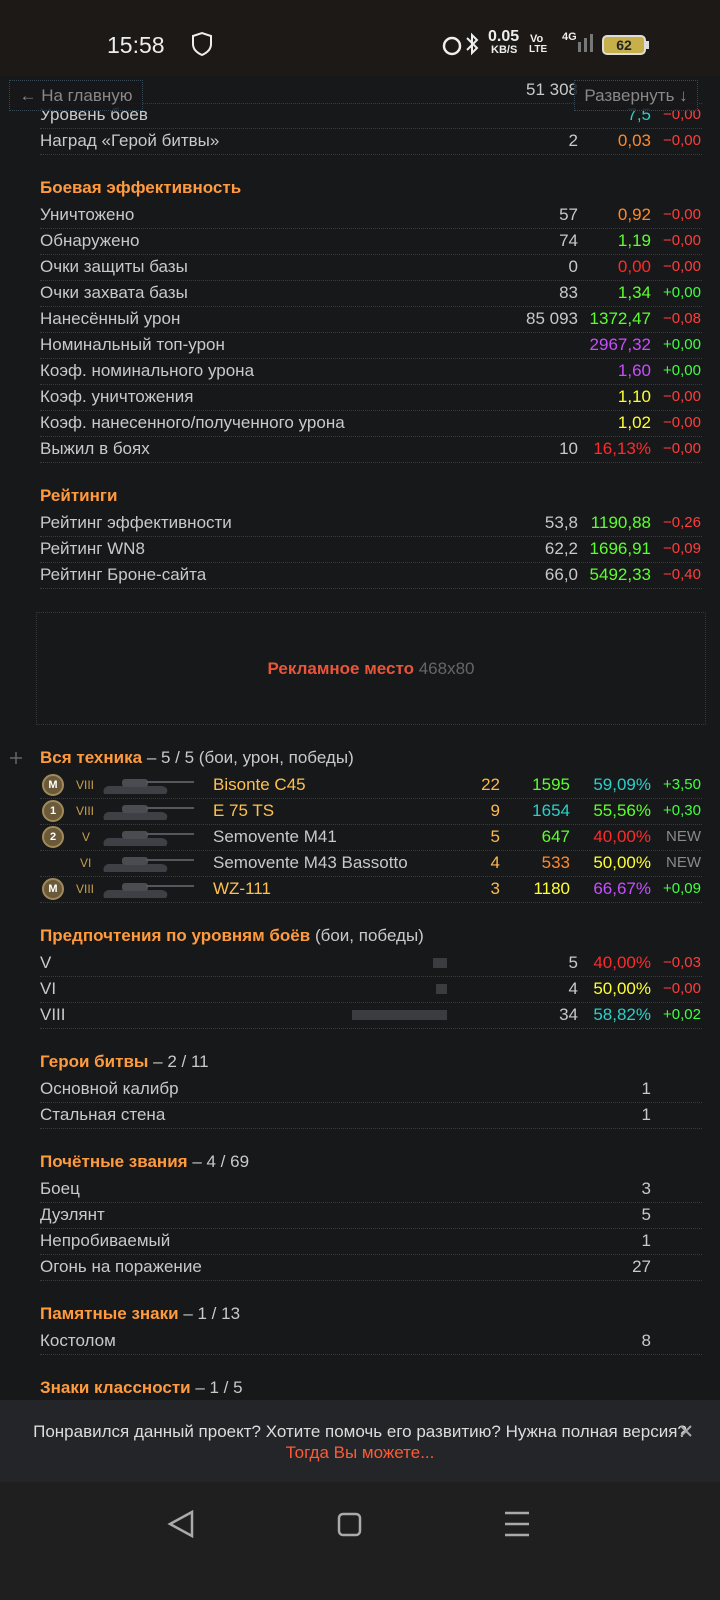  What do you see at coordinates (620, 344) in the screenshot?
I see `row-value: 2967,32` at bounding box center [620, 344].